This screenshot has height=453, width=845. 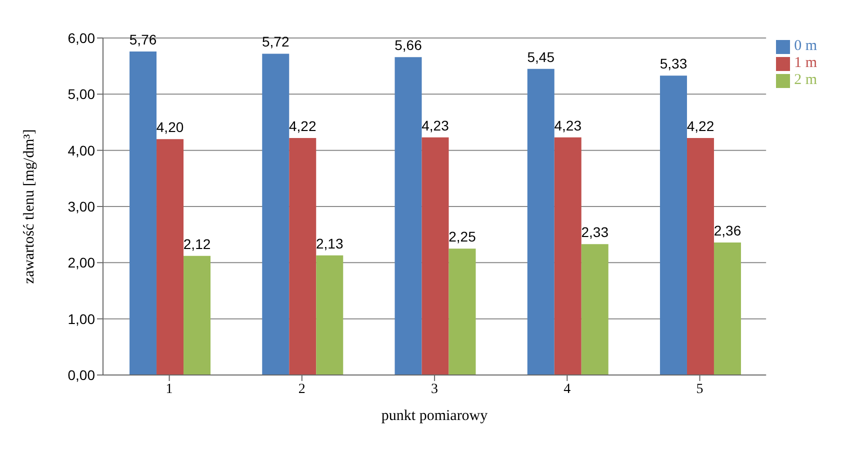 I want to click on y-tick-label: 4,00, so click(x=82, y=150).